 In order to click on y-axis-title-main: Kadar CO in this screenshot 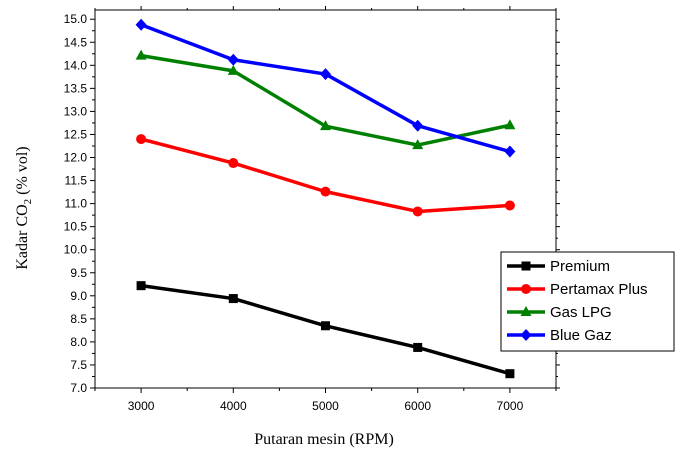, I will do `click(22, 236)`.